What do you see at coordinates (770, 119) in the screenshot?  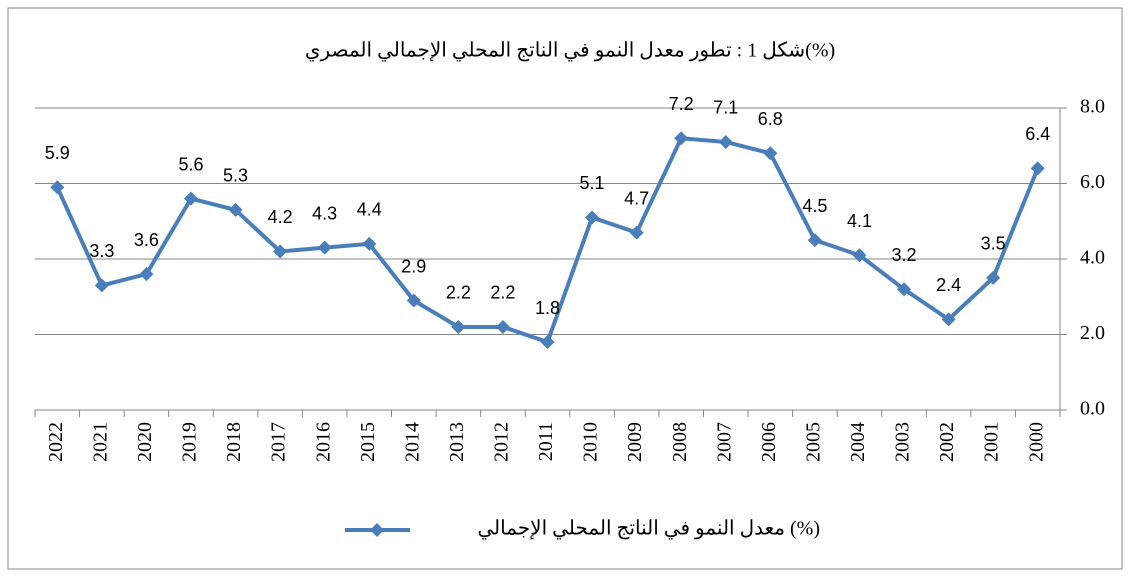 I see `data-label: 6.8` at bounding box center [770, 119].